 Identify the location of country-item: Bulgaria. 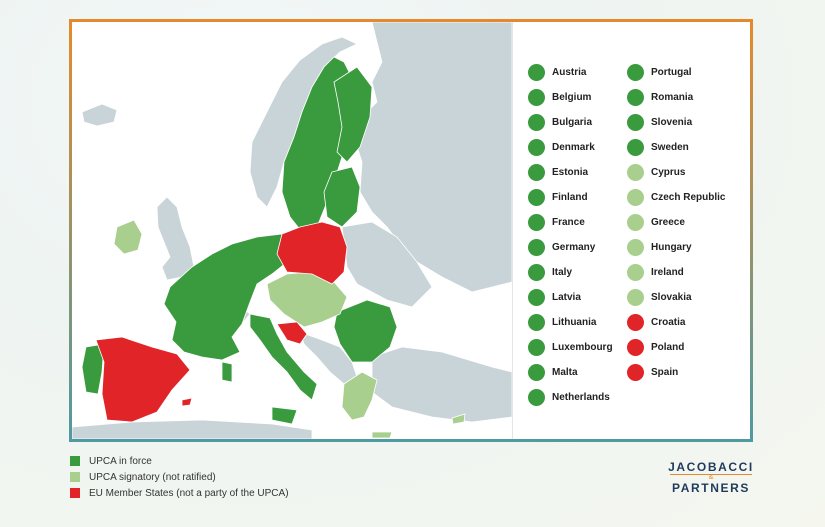
(570, 122).